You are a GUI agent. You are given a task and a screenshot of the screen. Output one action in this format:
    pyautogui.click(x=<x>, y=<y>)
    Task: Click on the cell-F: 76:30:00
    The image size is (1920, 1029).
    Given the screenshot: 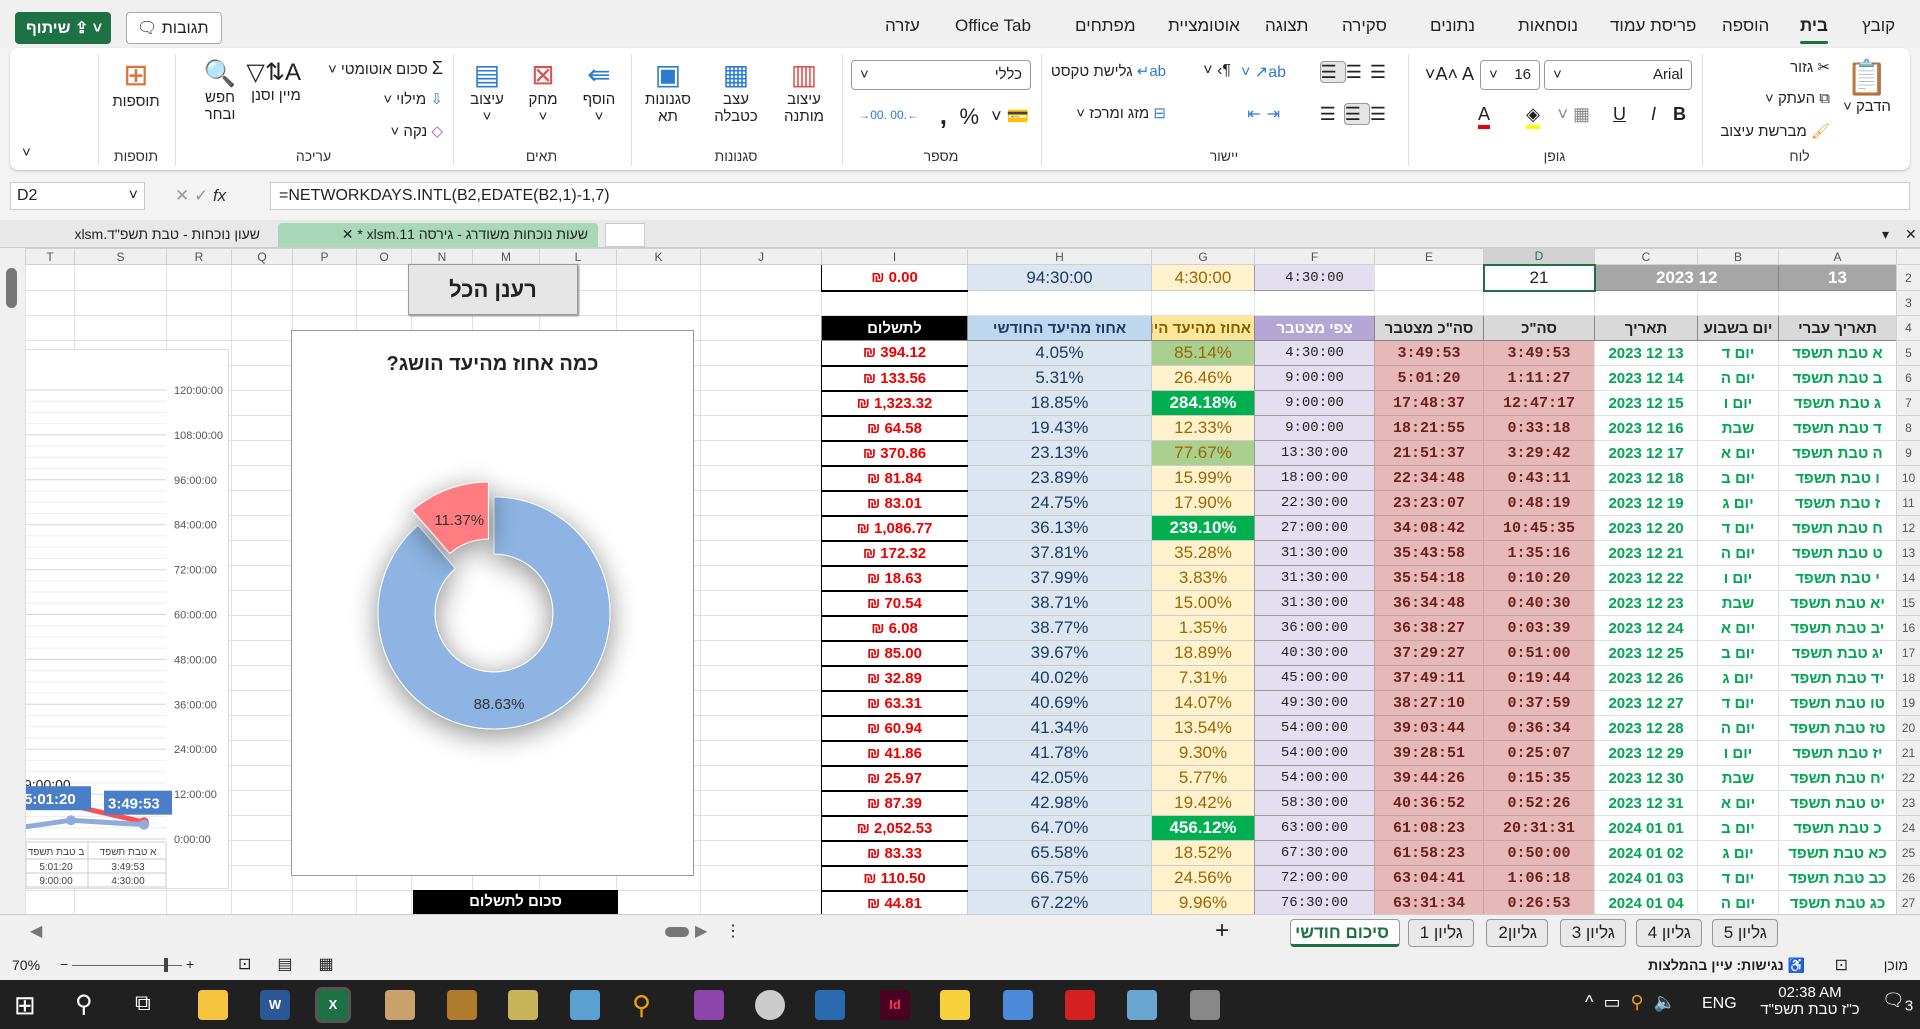 What is the action you would take?
    pyautogui.click(x=1314, y=902)
    